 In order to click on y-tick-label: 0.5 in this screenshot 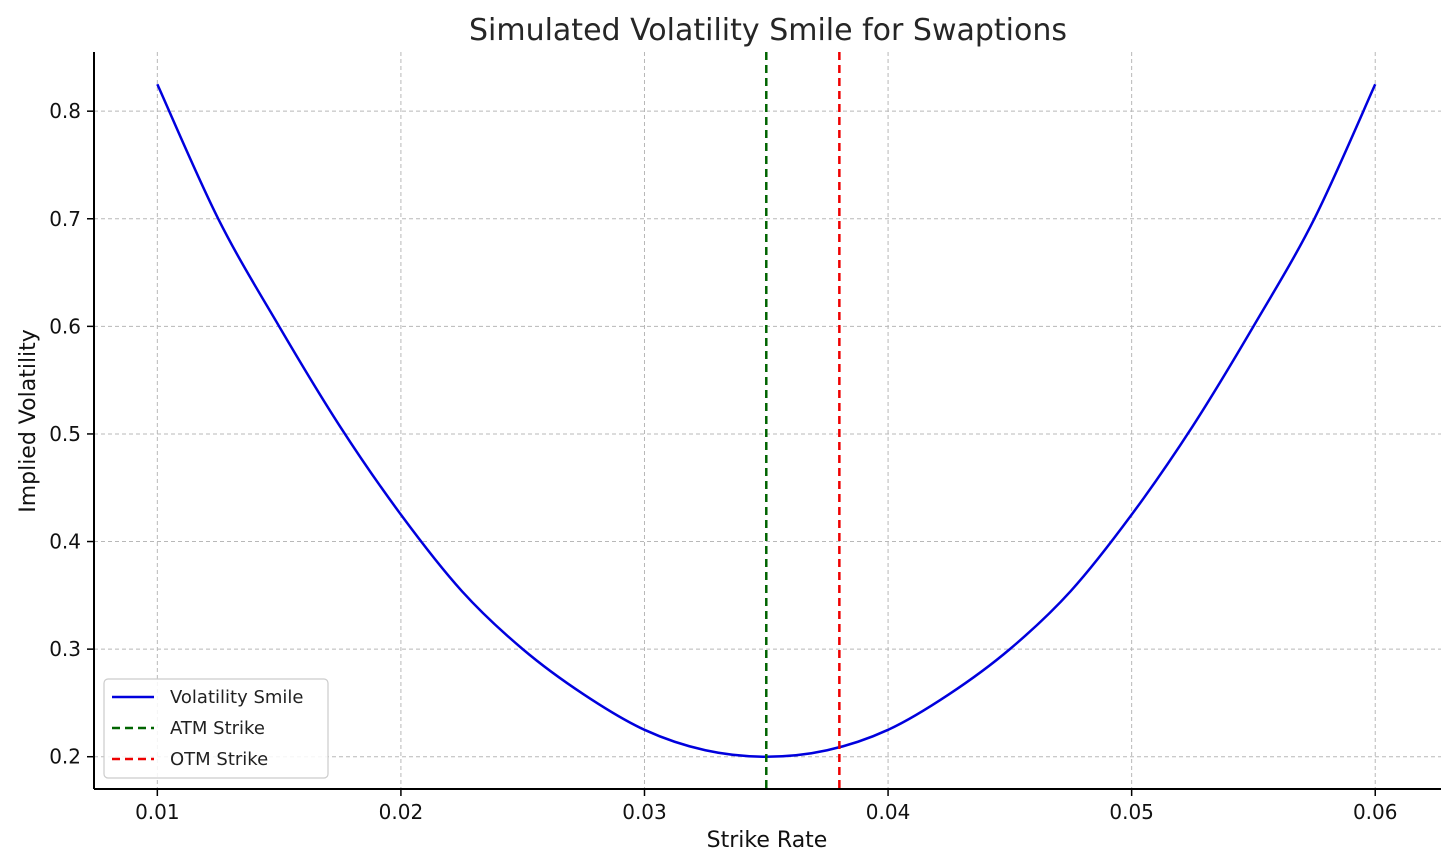, I will do `click(65, 434)`.